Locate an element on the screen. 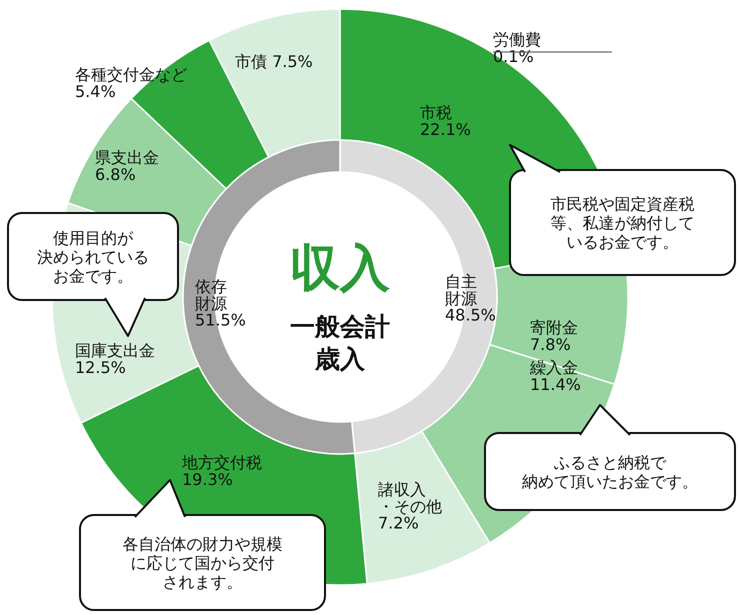 Image resolution: width=738 pixels, height=615 pixels. slice-label: 各種交付金など is located at coordinates (131, 74).